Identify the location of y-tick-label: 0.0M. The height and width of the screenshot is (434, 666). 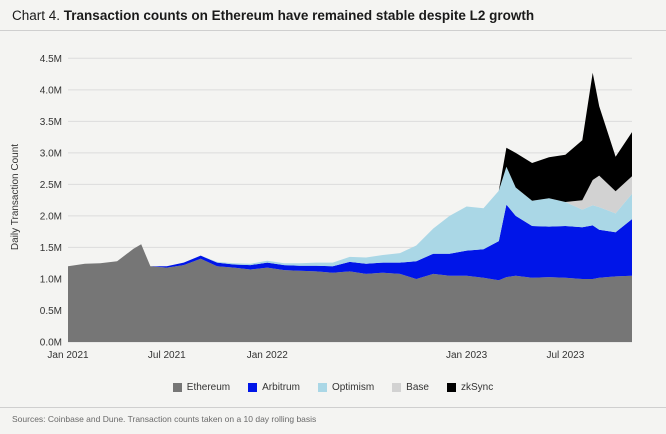
(51, 343).